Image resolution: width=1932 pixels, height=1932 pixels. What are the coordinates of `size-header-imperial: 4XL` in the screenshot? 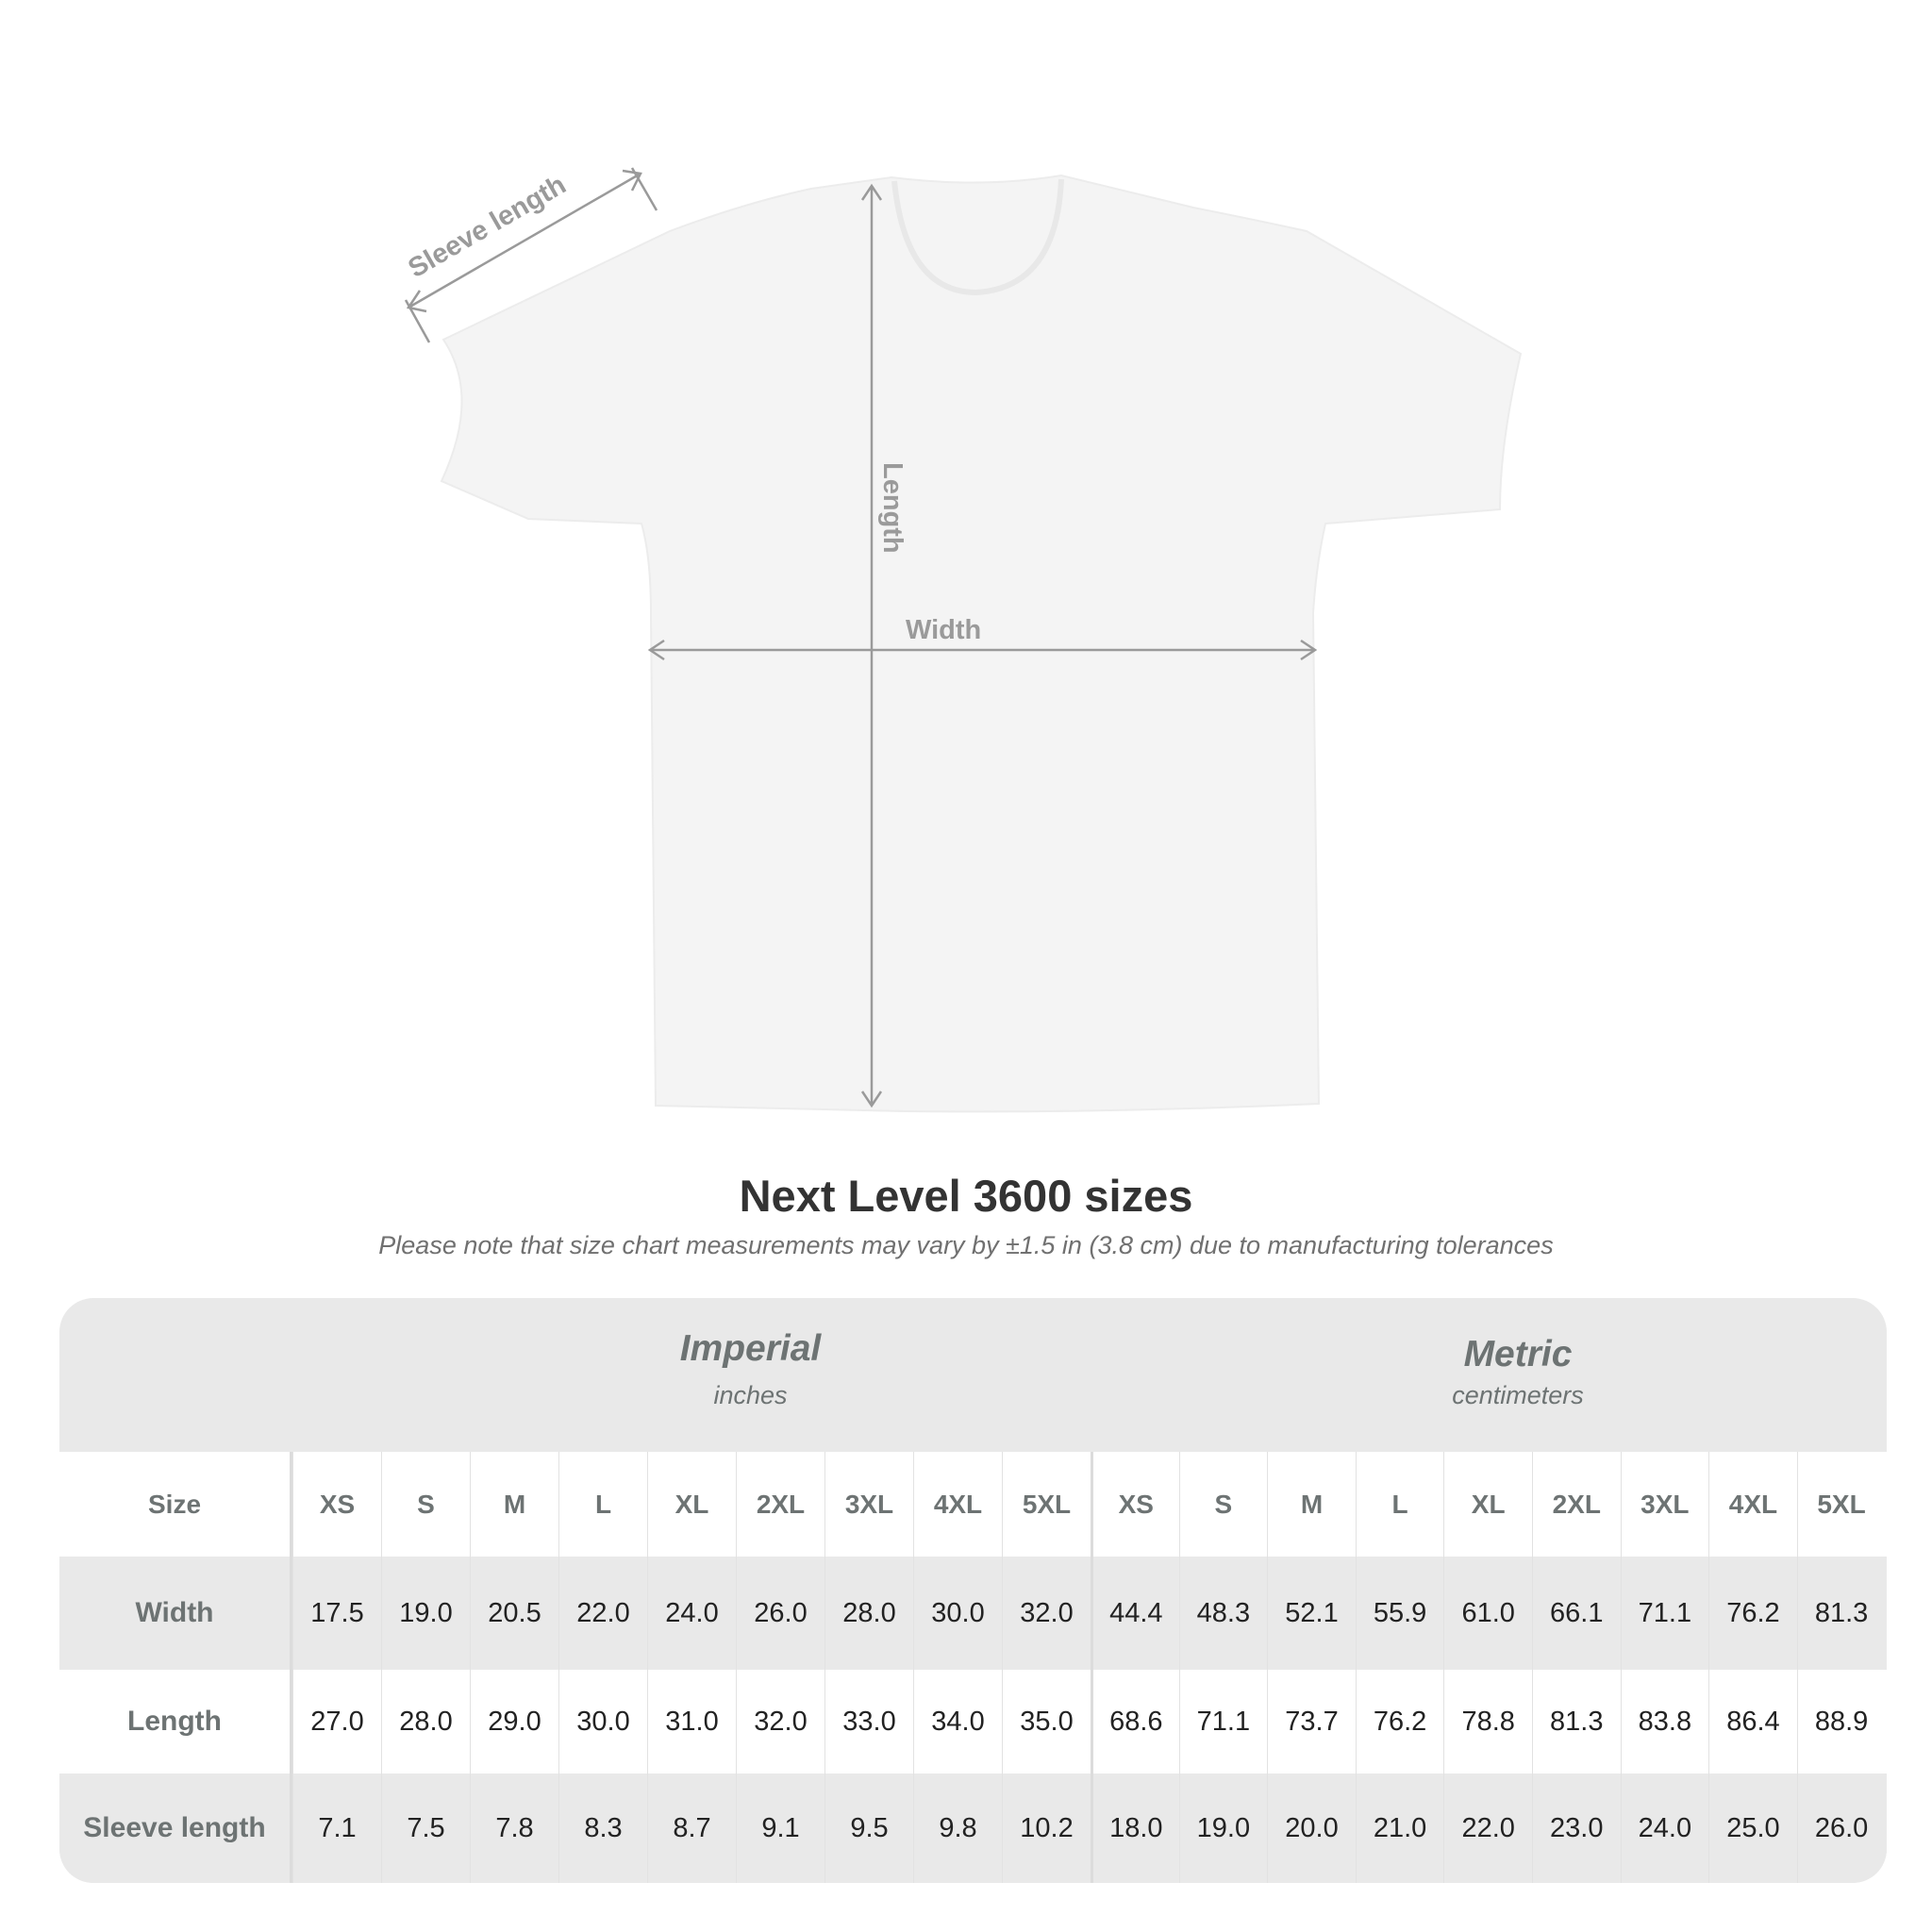 It's located at (958, 1505).